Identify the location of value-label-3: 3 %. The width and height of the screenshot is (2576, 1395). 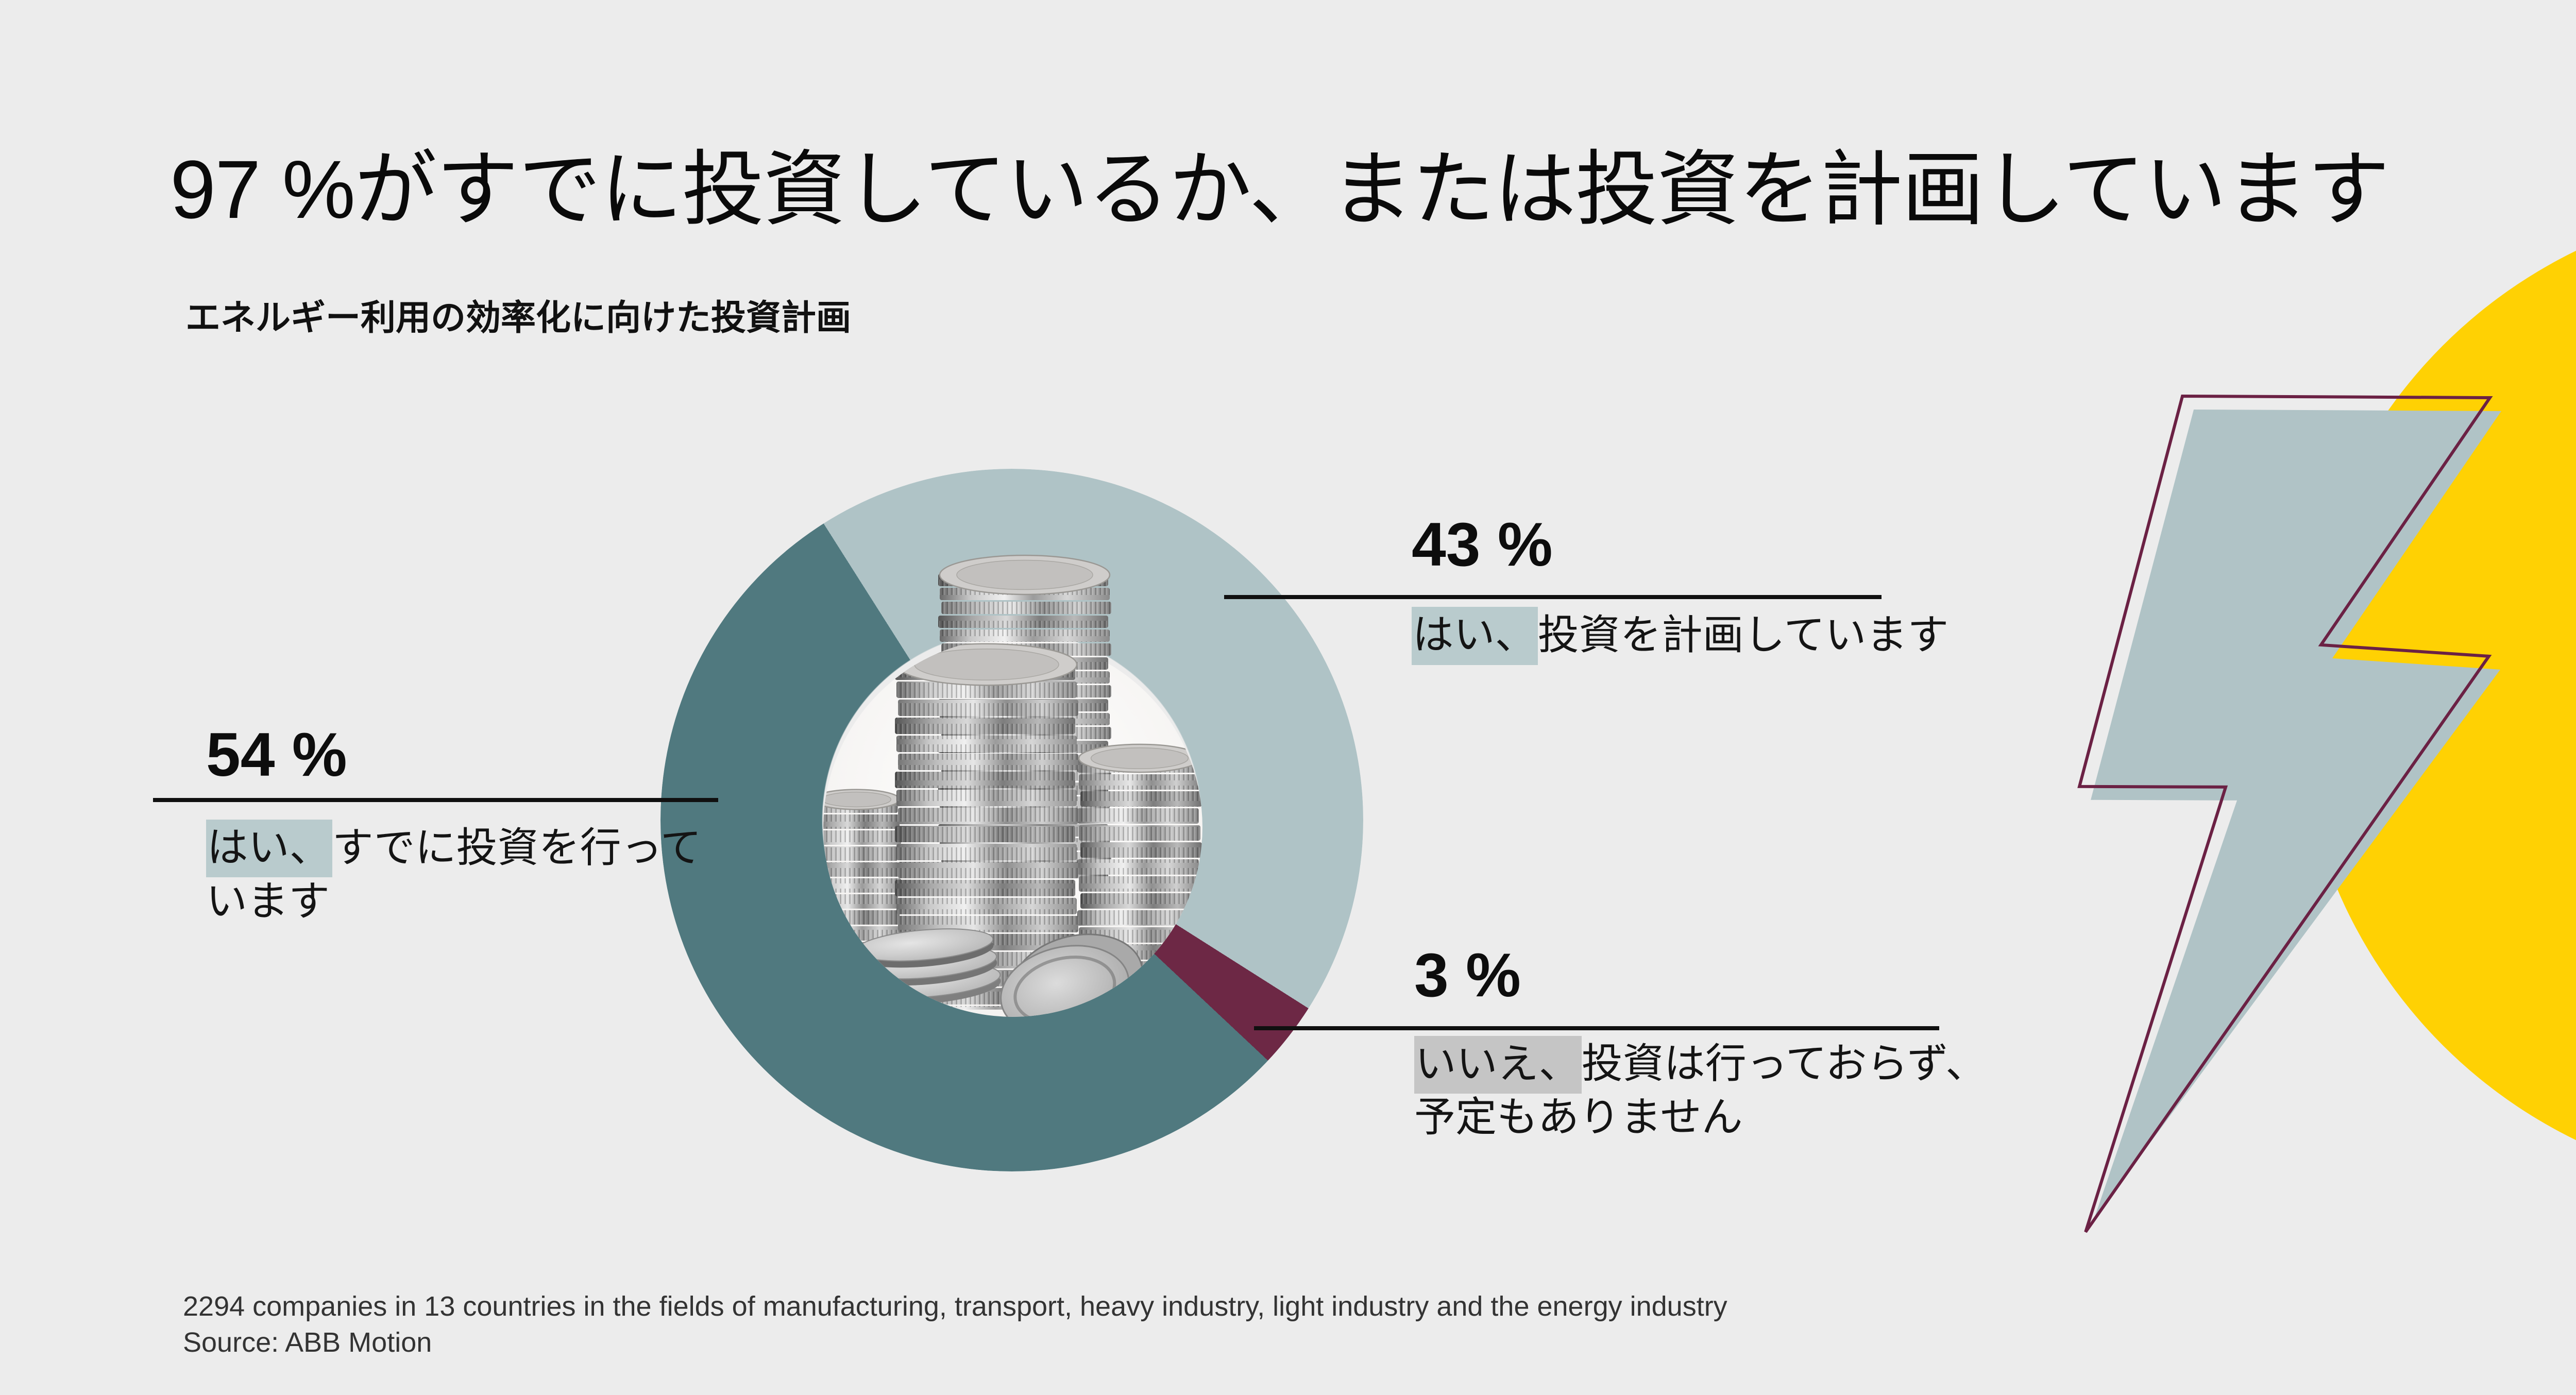
(1467, 975).